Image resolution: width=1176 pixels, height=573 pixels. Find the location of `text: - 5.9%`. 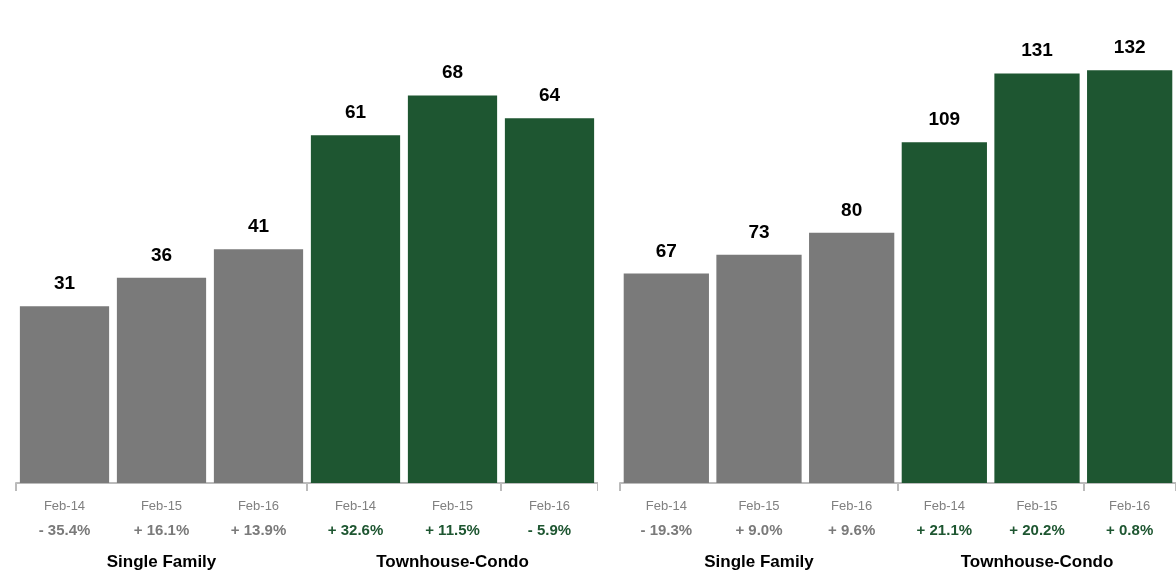

text: - 5.9% is located at coordinates (549, 529).